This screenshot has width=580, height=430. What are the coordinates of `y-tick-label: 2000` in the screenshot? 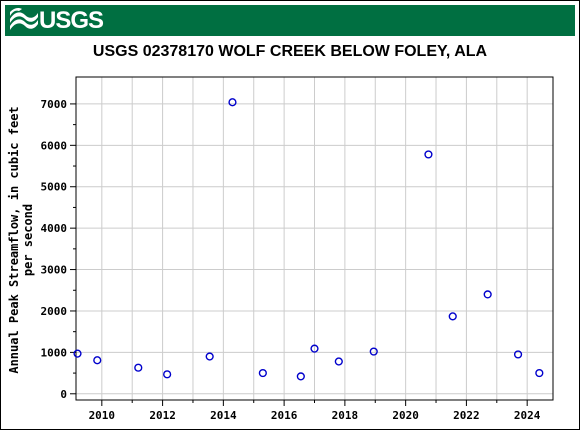 It's located at (54, 311).